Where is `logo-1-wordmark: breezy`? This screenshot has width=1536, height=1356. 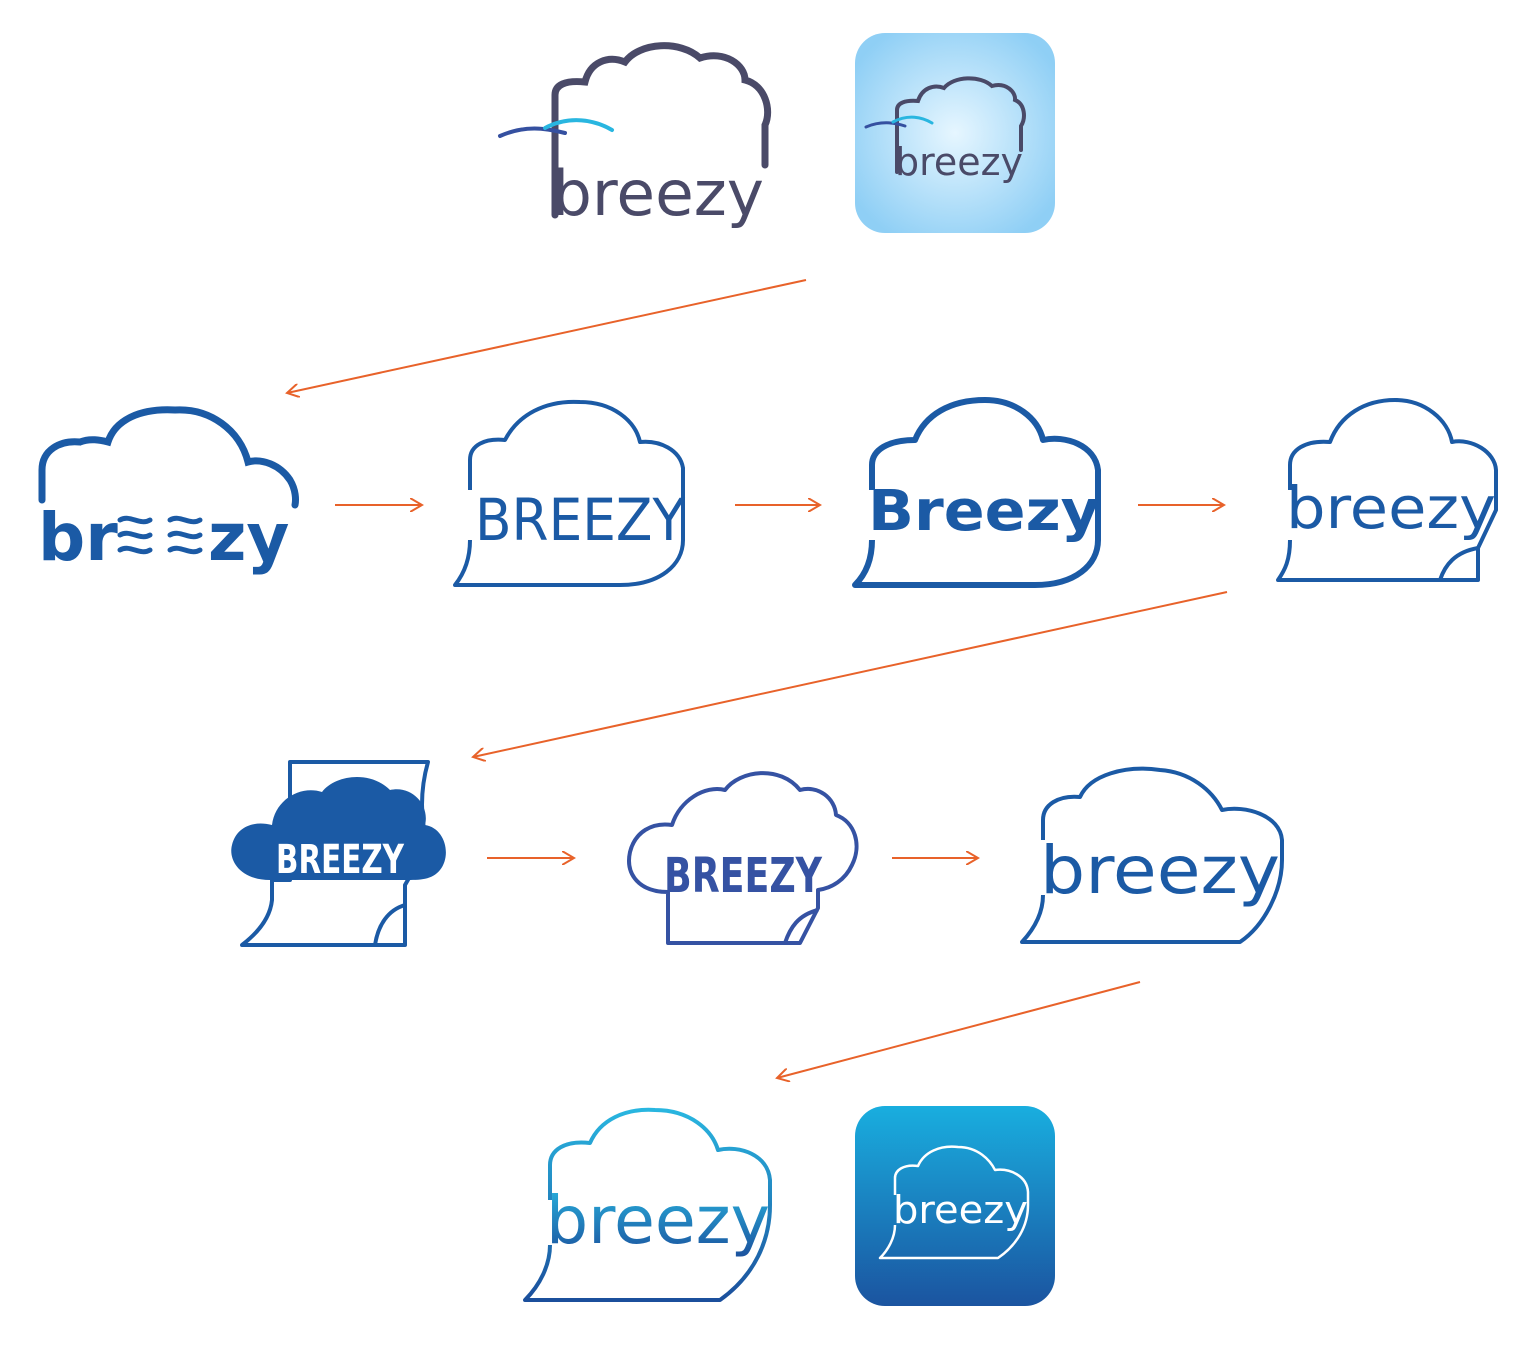 logo-1-wordmark: breezy is located at coordinates (658, 193).